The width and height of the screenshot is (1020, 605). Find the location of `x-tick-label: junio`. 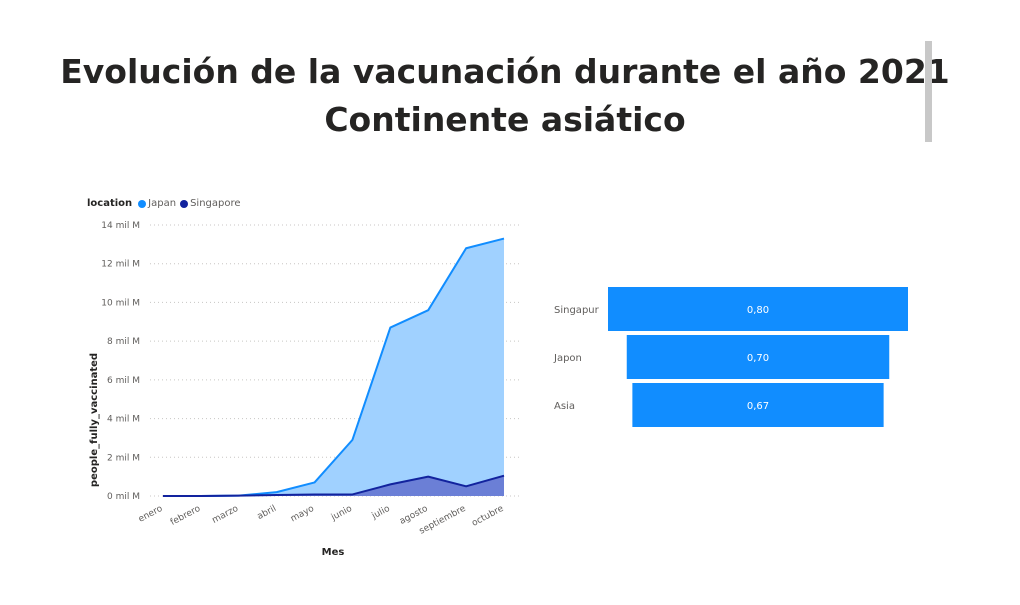

x-tick-label: junio is located at coordinates (341, 514).